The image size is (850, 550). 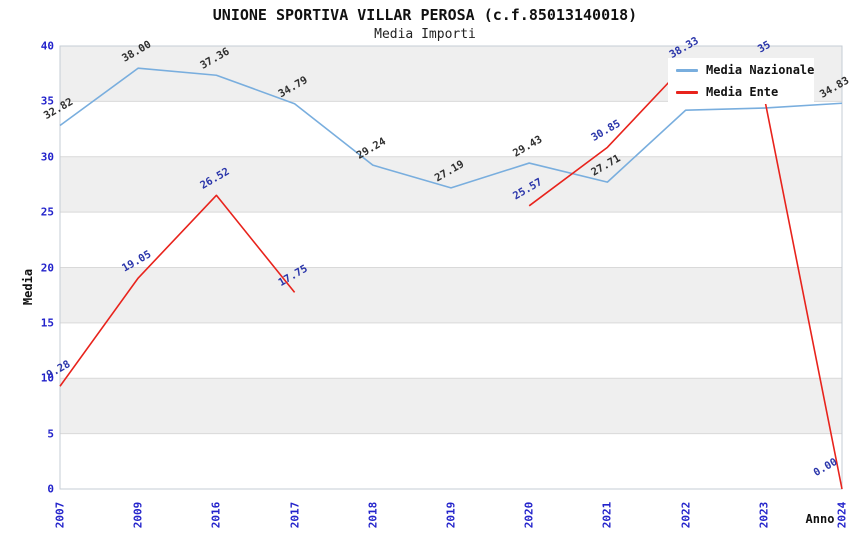 What do you see at coordinates (47, 212) in the screenshot?
I see `y-tick-label: 25` at bounding box center [47, 212].